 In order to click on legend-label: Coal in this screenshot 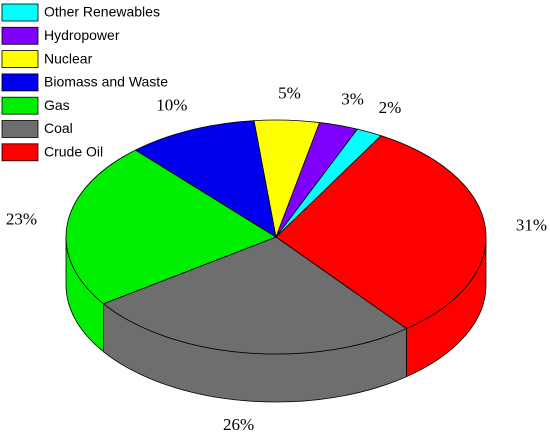, I will do `click(58, 128)`.